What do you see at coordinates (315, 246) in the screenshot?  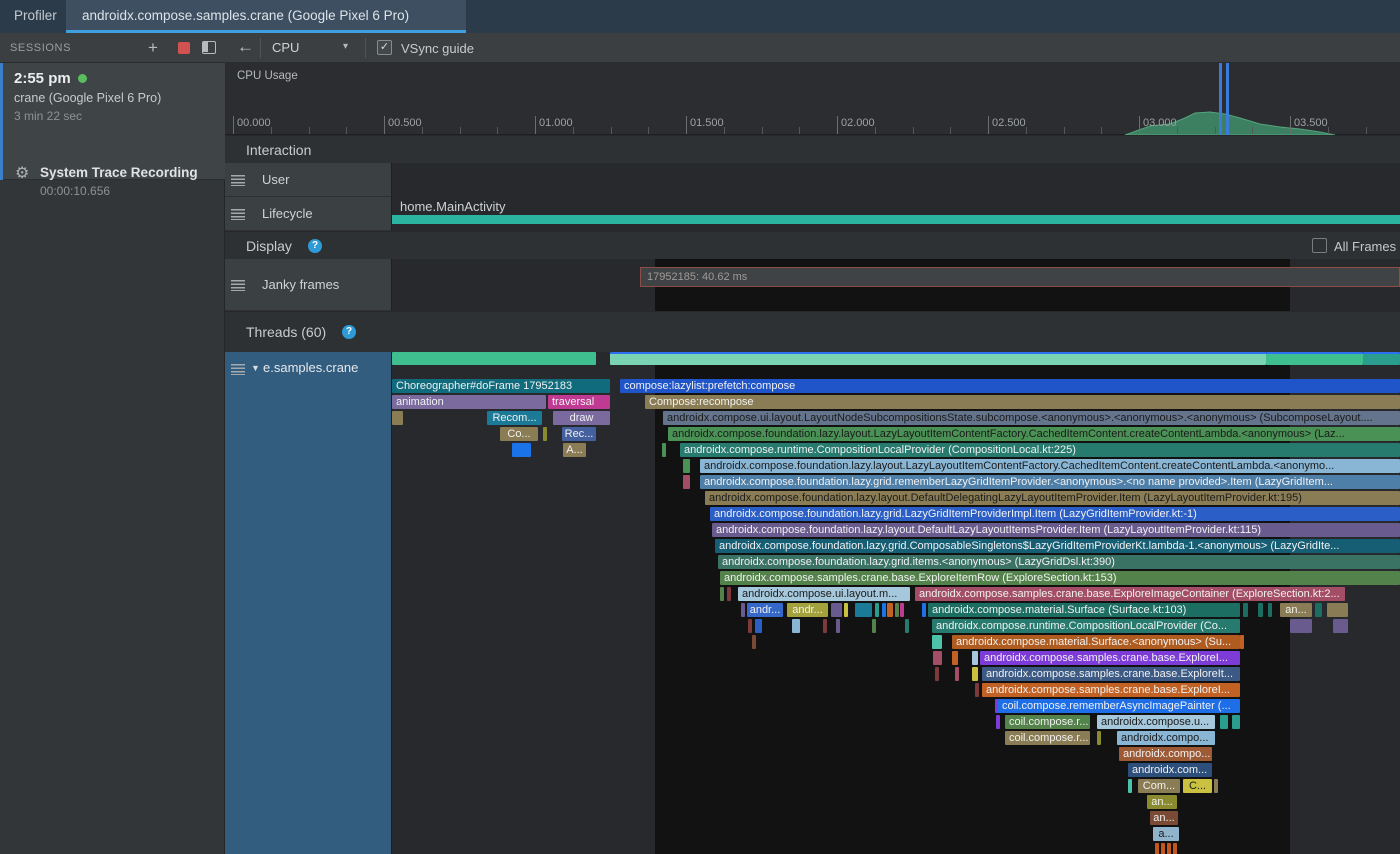 I see `help-icon: ?` at bounding box center [315, 246].